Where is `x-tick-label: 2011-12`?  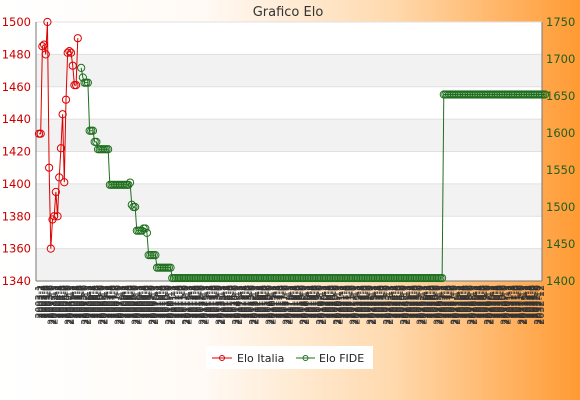 x-tick-label: 2011-12 is located at coordinates (189, 305).